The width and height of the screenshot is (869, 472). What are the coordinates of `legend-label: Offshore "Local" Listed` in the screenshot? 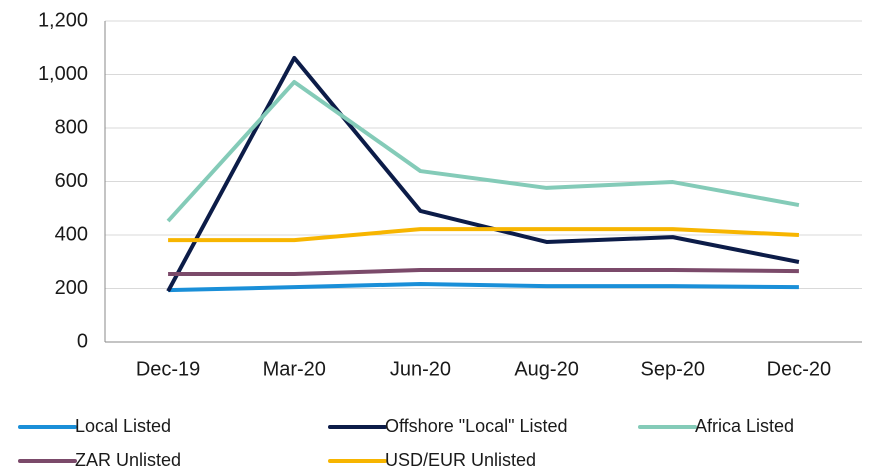 It's located at (476, 426).